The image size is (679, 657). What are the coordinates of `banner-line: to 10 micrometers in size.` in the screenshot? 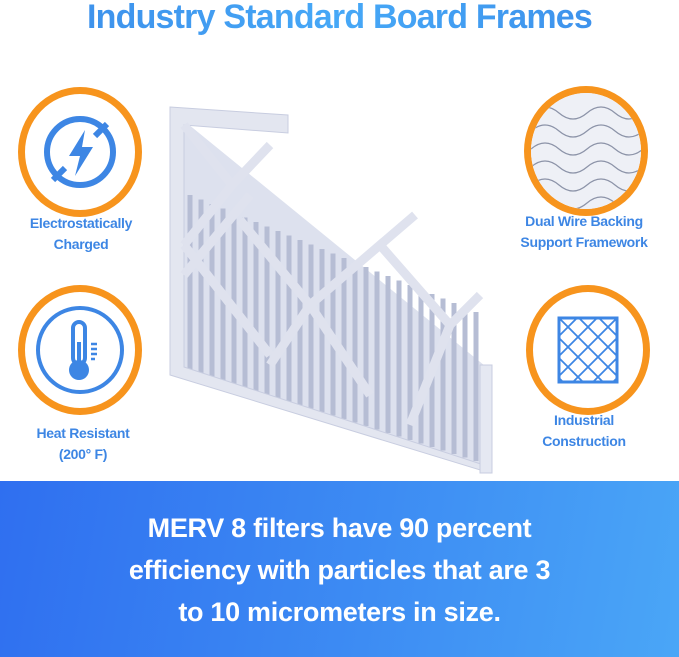 It's located at (339, 612).